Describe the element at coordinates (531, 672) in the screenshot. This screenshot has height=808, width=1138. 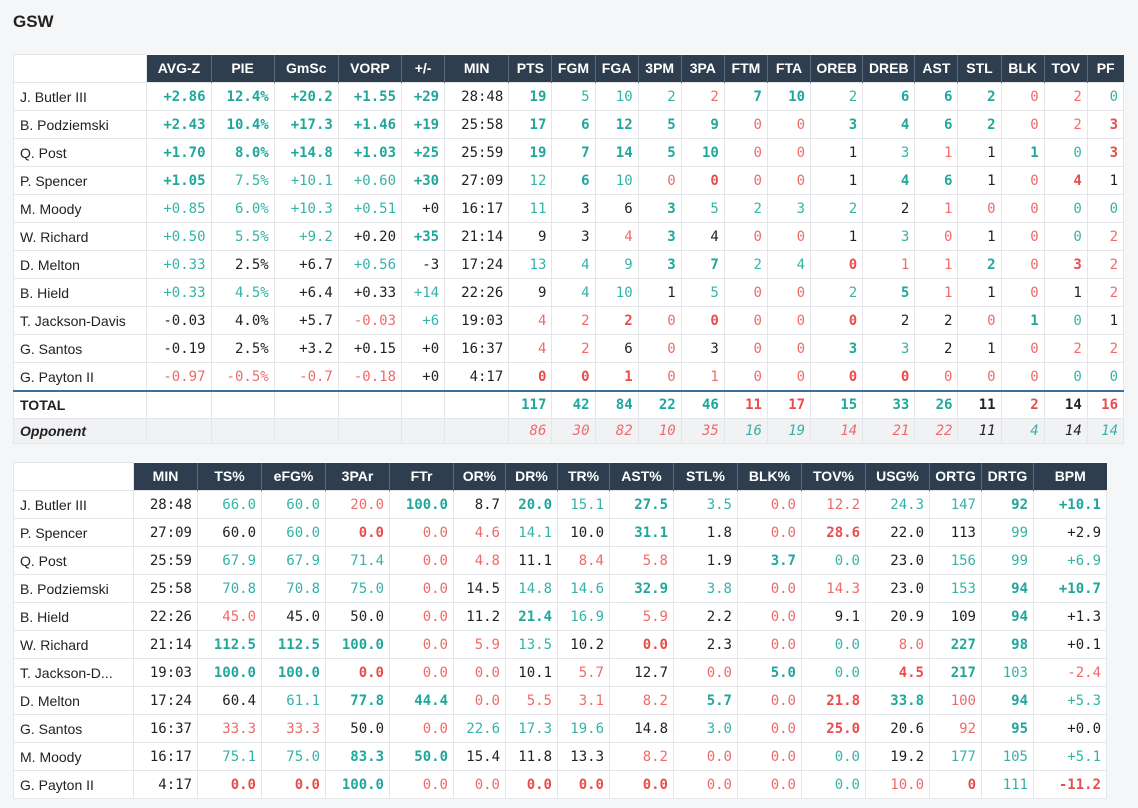
I see `stat-cell-dr: 10.1` at that location.